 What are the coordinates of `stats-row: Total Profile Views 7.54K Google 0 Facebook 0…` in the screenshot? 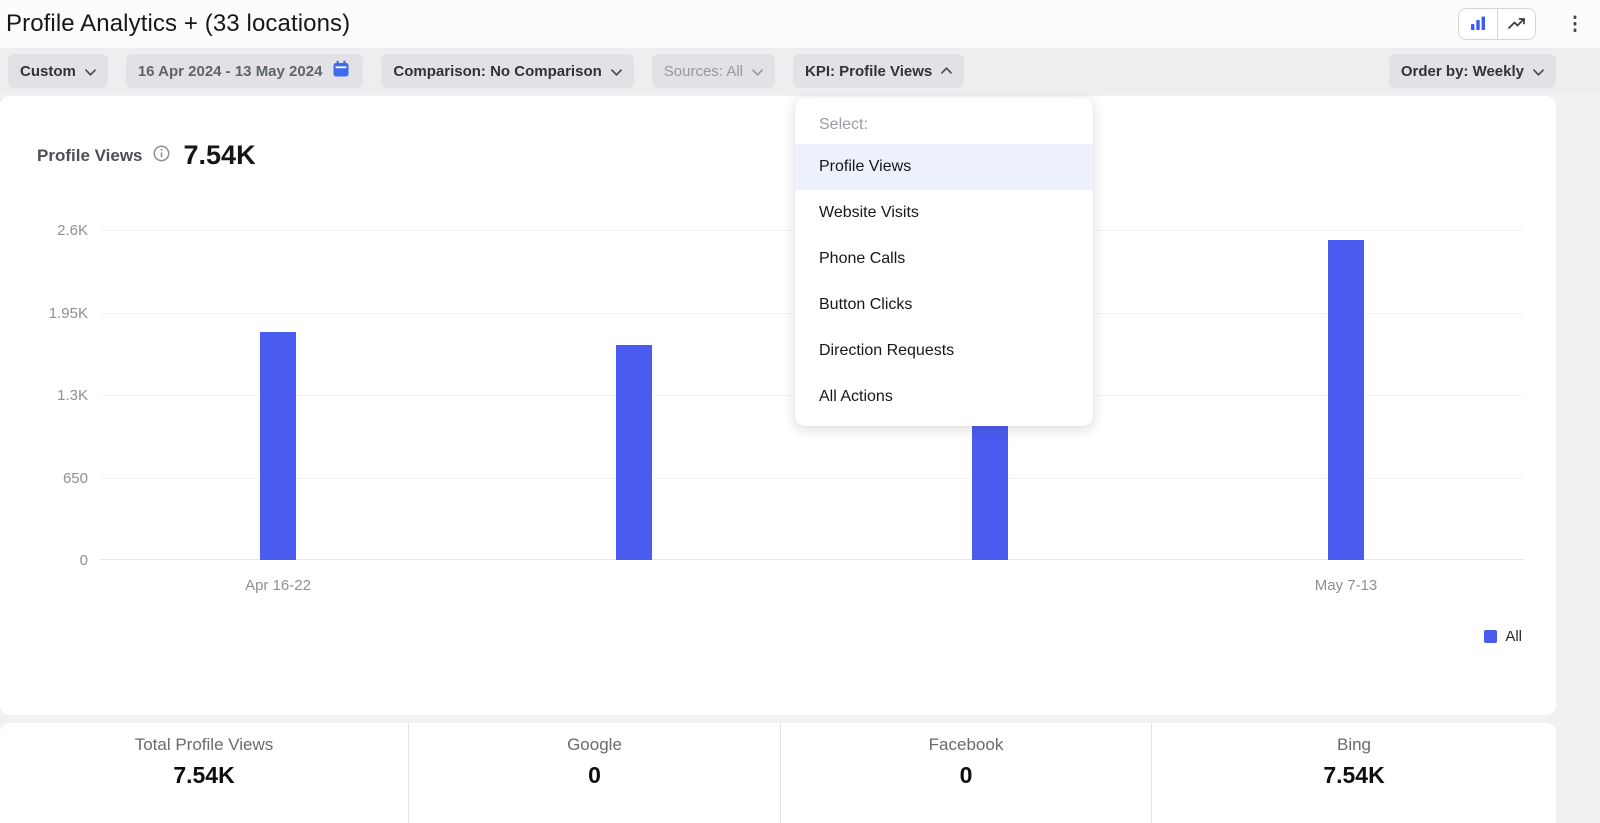 It's located at (778, 773).